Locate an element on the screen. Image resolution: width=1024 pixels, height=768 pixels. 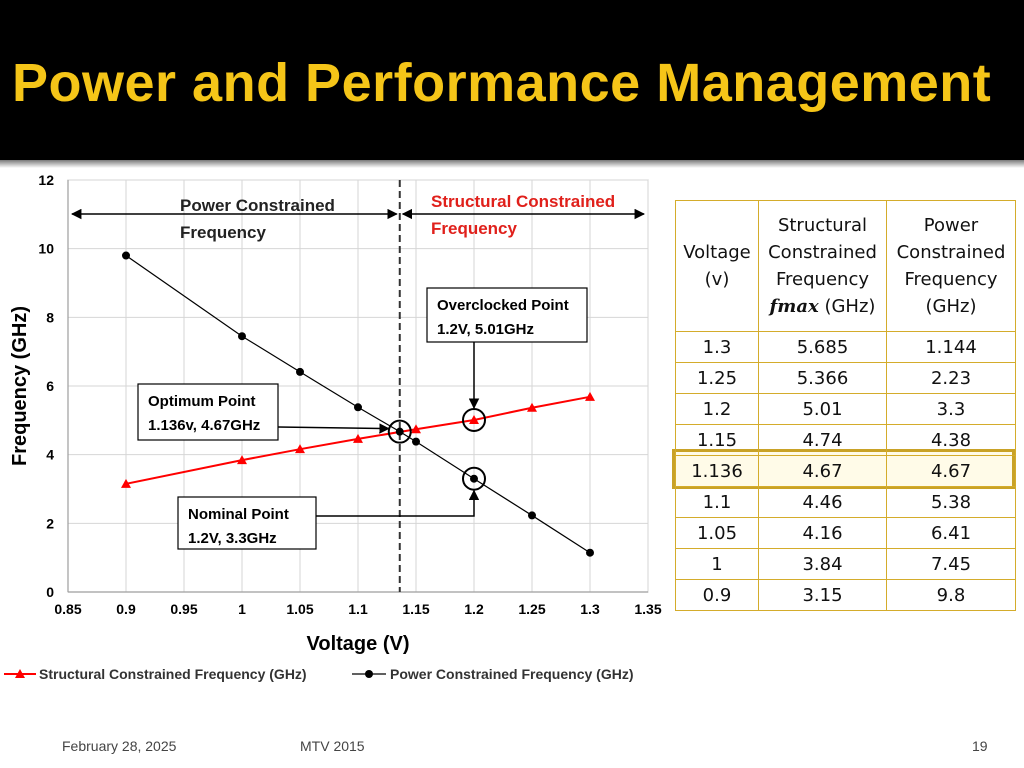
footer-center: MTV 2015 is located at coordinates (332, 746).